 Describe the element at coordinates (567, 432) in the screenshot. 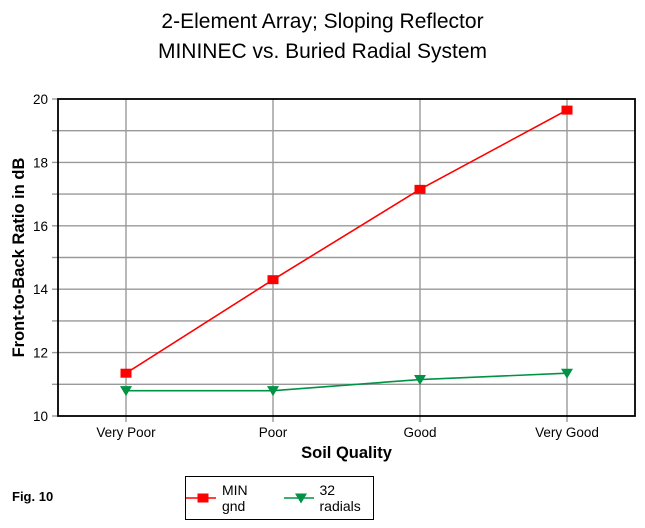

I see `x-tick-label: Very Good` at that location.